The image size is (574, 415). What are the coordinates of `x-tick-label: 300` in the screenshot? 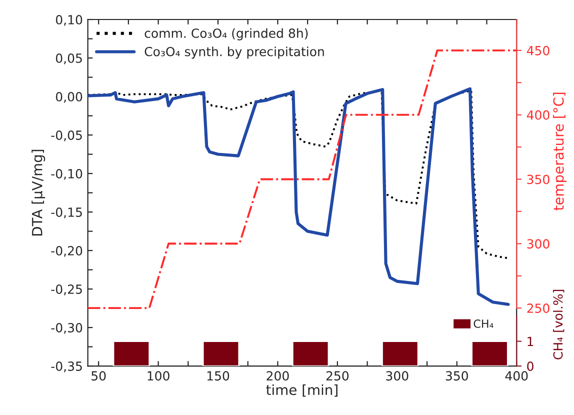 It's located at (397, 376).